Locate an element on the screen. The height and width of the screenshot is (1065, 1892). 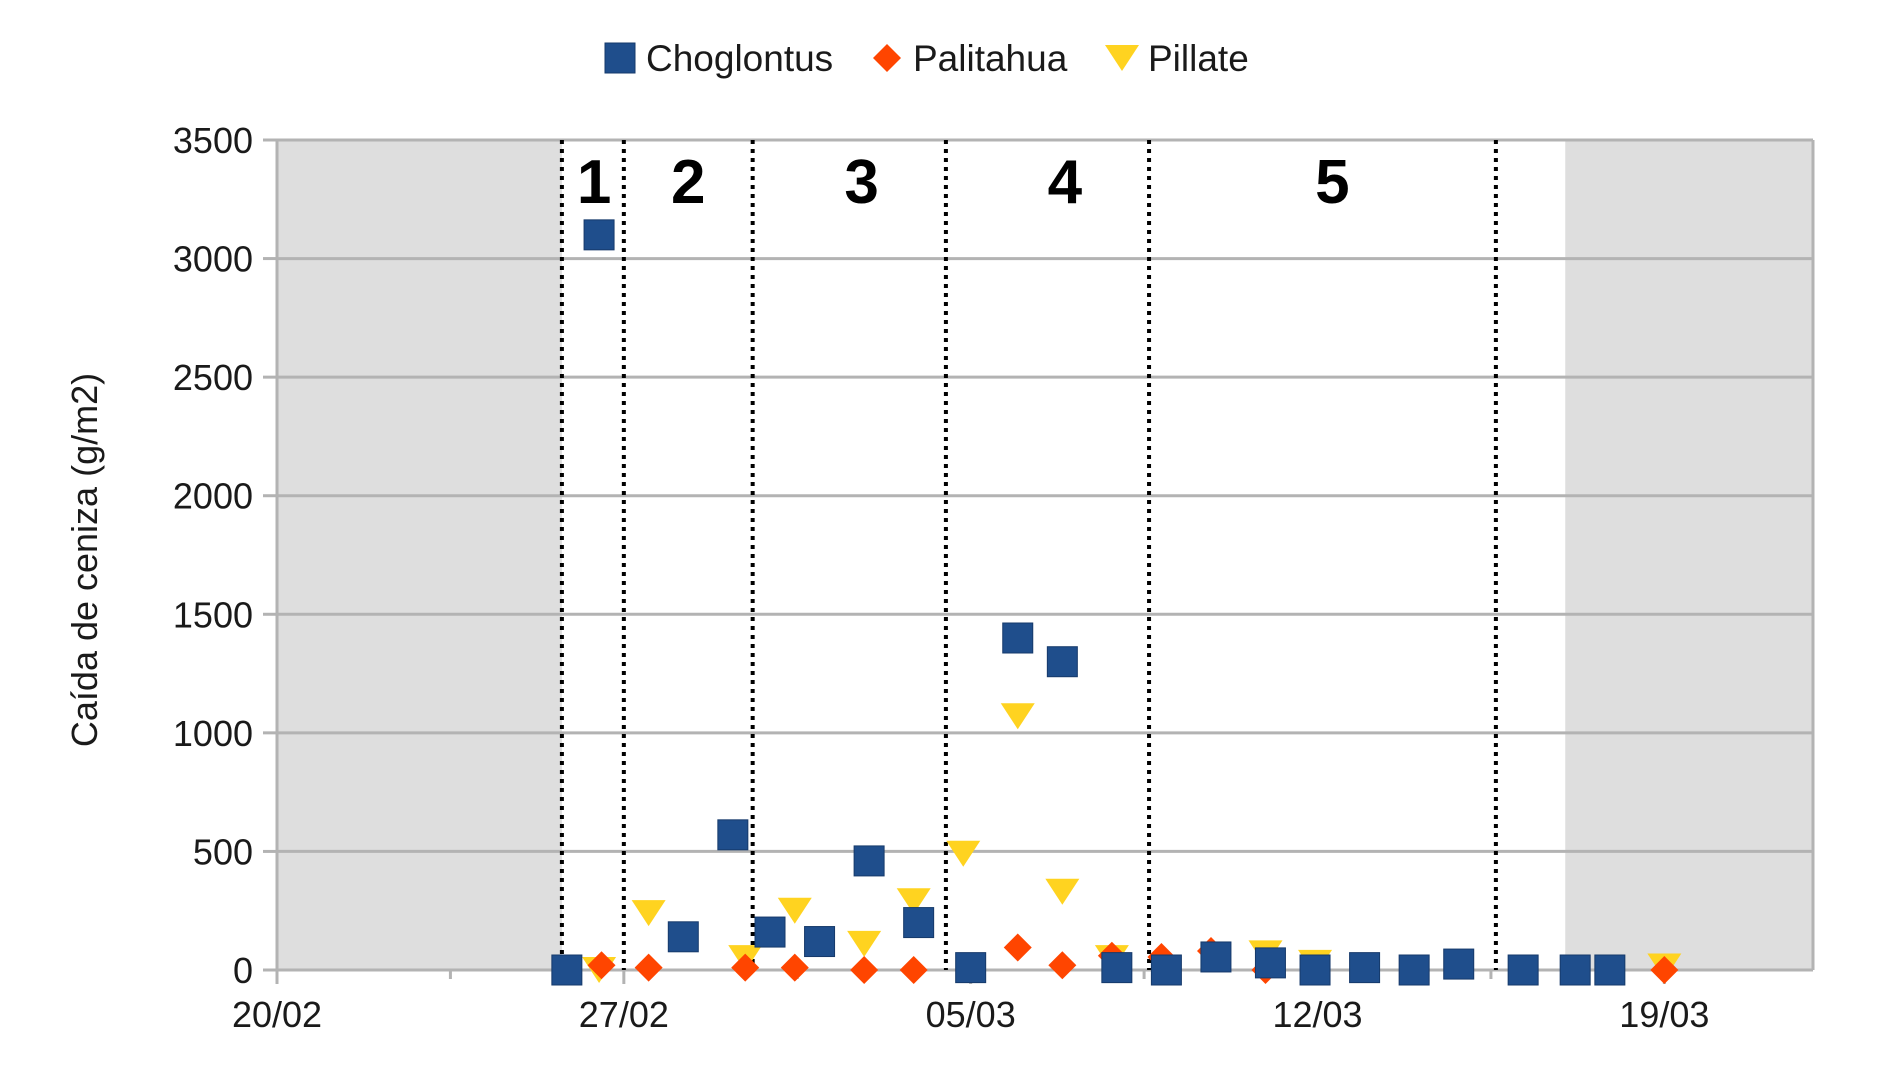
y-axis-label: Caída de ceniza (g/m2) is located at coordinates (84, 560).